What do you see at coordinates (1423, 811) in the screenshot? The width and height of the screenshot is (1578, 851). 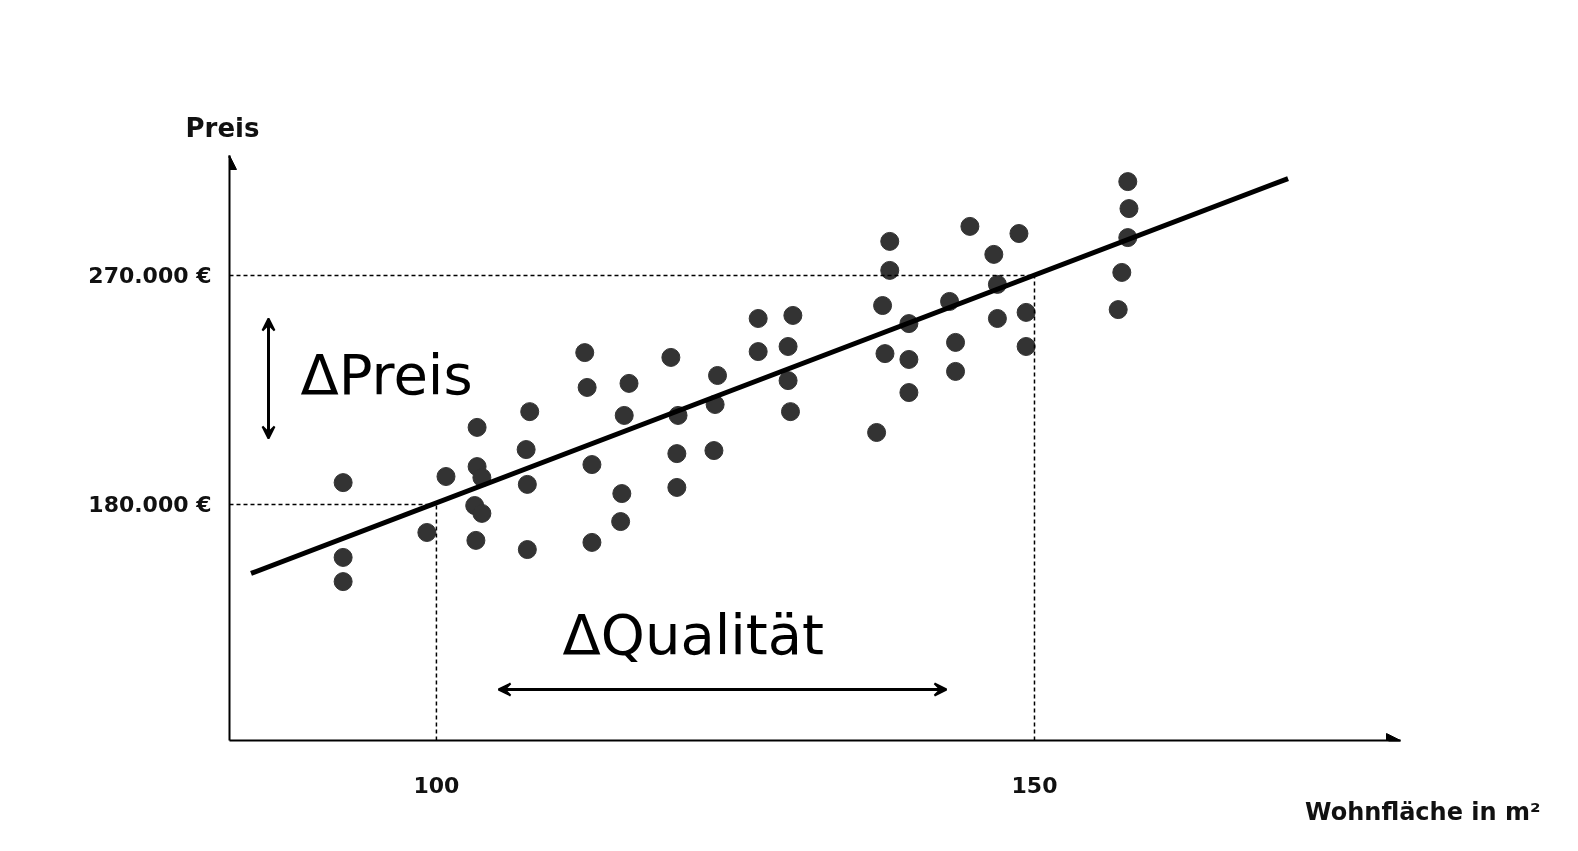 I see `x-axis-title: Wohnfläche in m²` at bounding box center [1423, 811].